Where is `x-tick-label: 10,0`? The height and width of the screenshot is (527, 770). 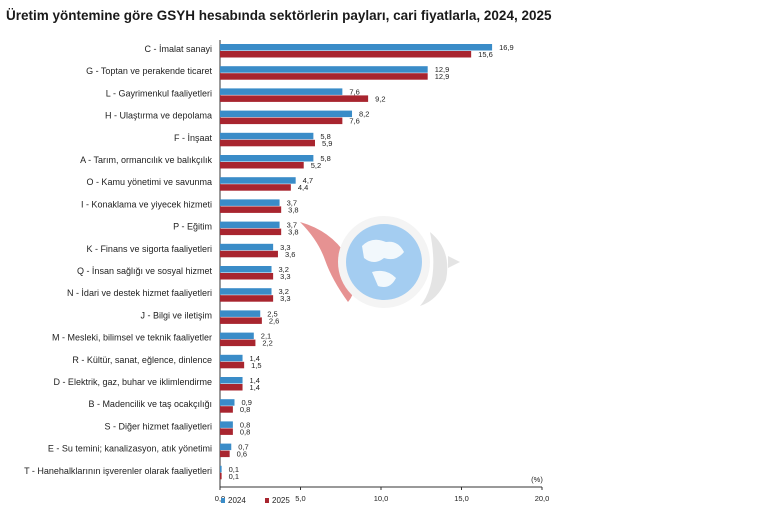
x-tick-label: 10,0 is located at coordinates (381, 498).